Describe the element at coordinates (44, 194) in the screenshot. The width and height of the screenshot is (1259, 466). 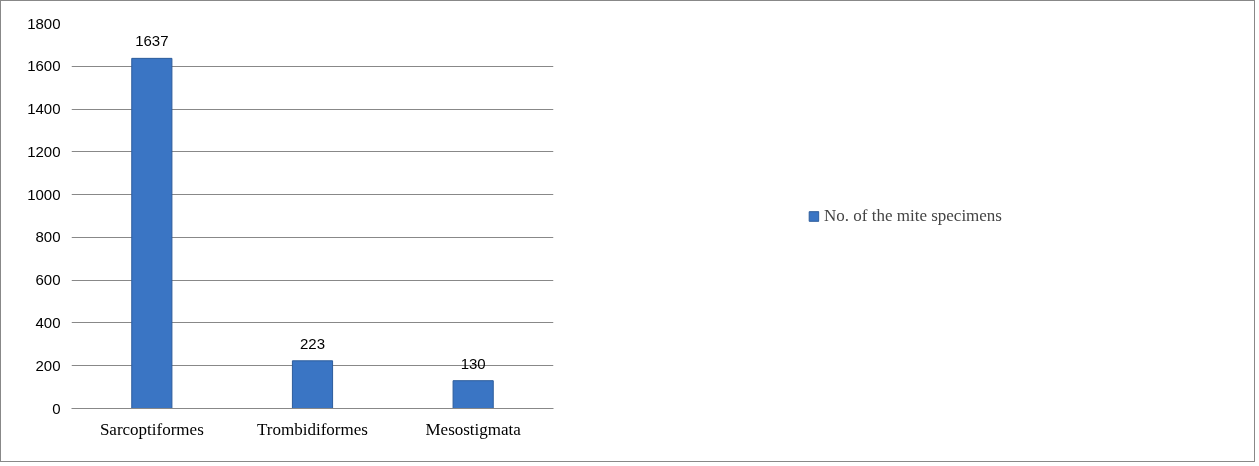
I see `y-tick-label: 1000` at that location.